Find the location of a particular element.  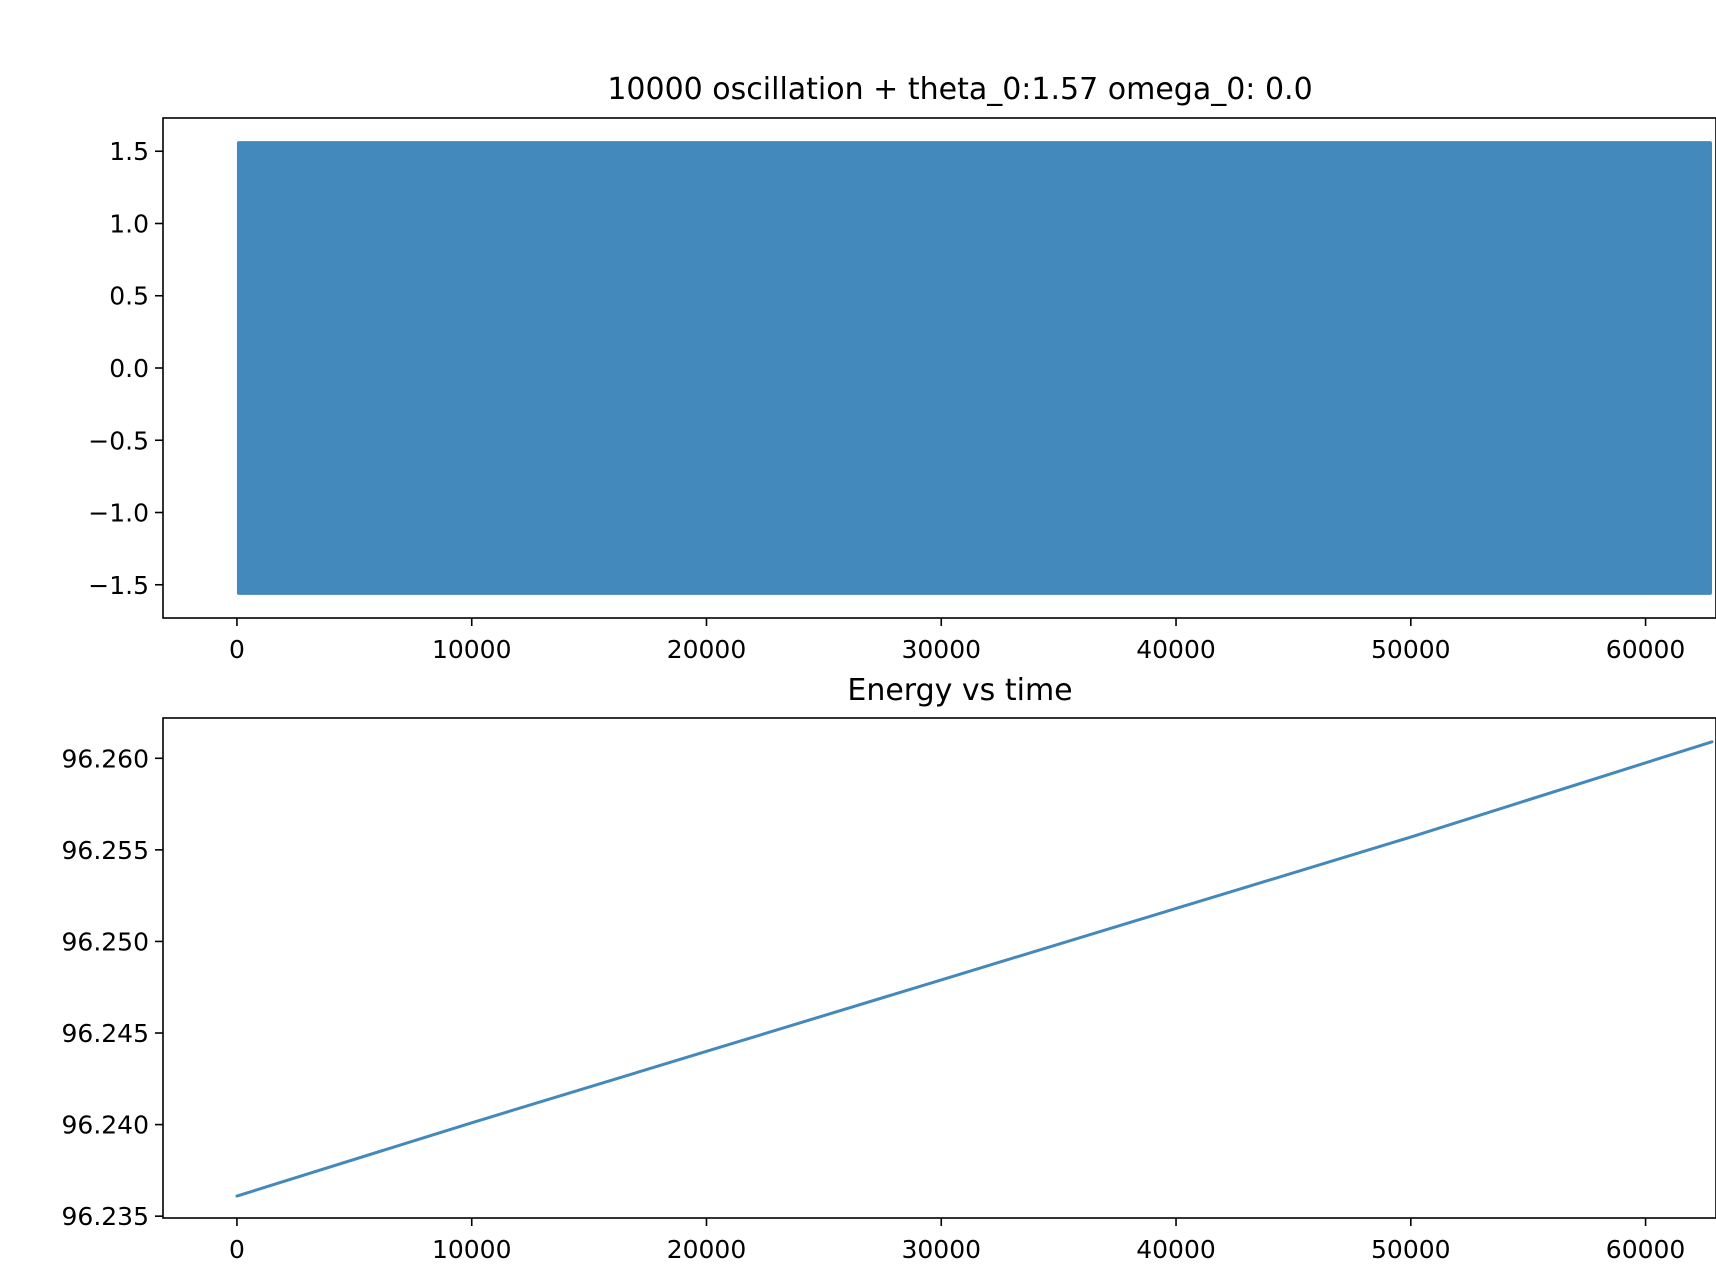

energy-chart-xtick-label: 0 is located at coordinates (237, 1249).